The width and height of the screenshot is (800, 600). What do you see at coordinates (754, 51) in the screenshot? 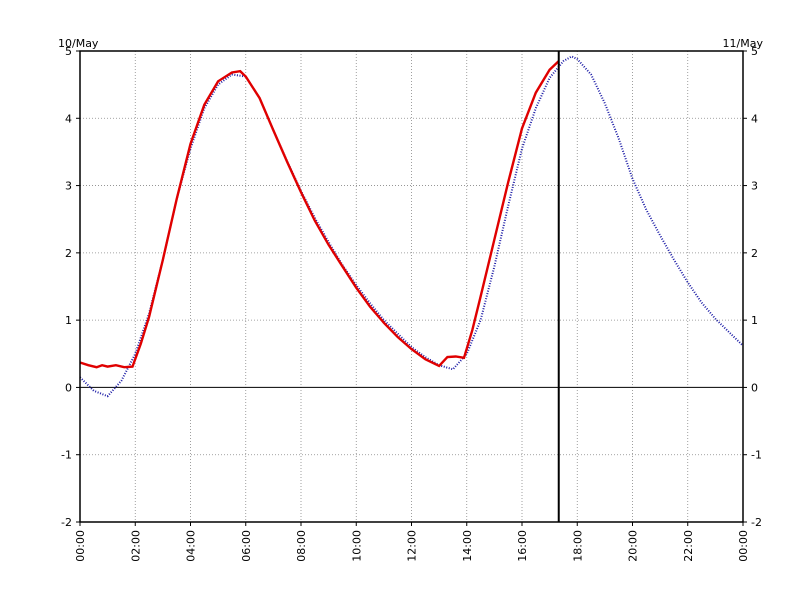
I see `y-tick-label-right: 5` at bounding box center [754, 51].